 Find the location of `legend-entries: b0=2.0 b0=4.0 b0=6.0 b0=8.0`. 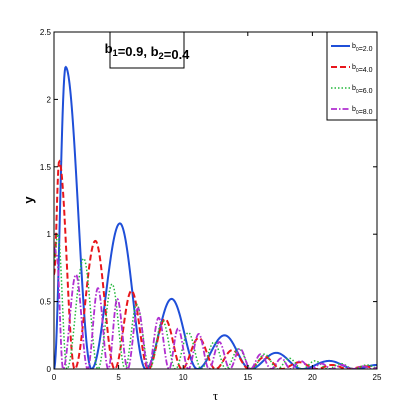

legend-entries: b0=2.0 b0=4.0 b0=6.0 b0=8.0 is located at coordinates (352, 79).